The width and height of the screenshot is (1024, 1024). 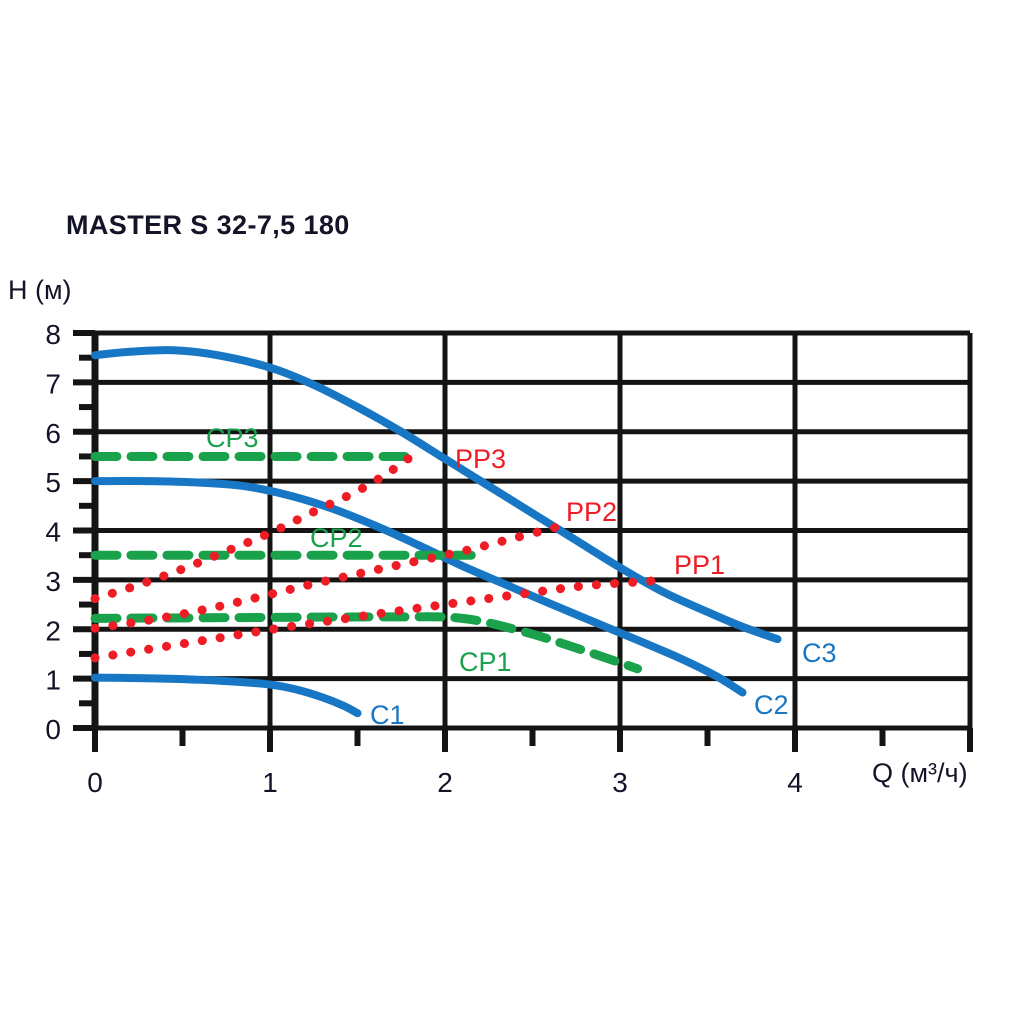 What do you see at coordinates (387, 715) in the screenshot?
I see `curve-label-c1: C1` at bounding box center [387, 715].